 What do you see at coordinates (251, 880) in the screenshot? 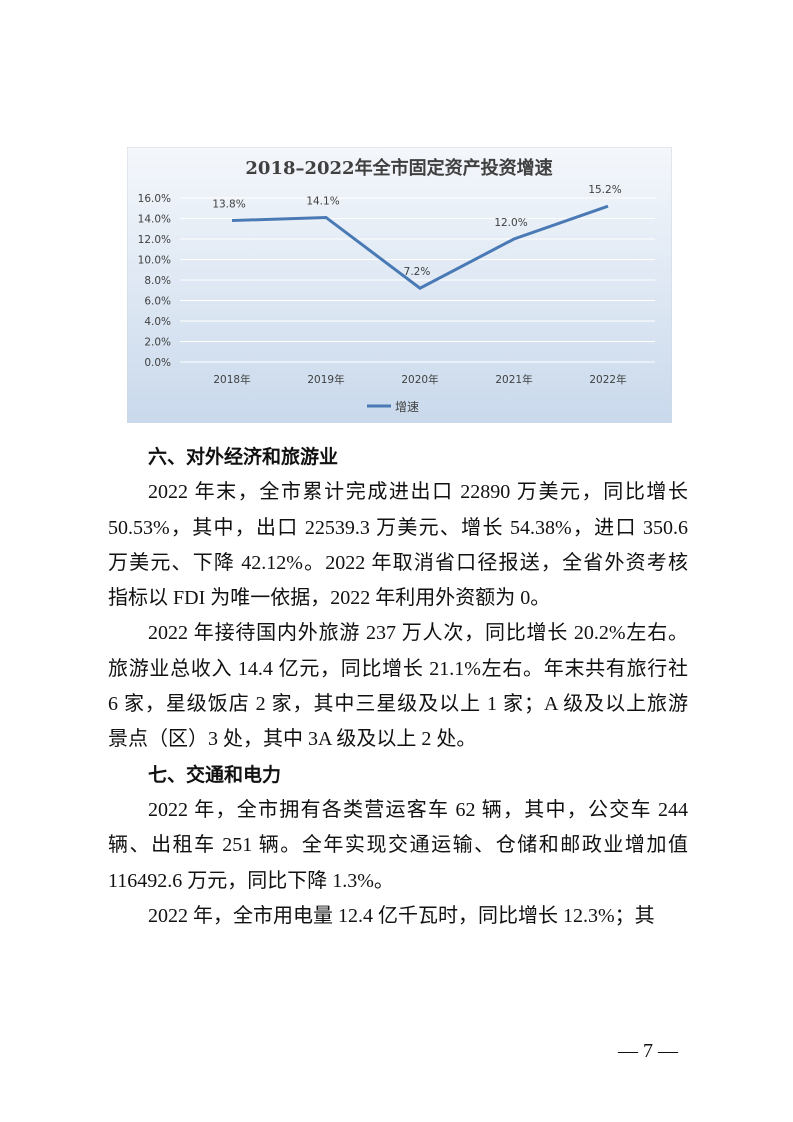
I see `paragraph-line: 116492.6 万元，同比下降 1.3%。` at bounding box center [251, 880].